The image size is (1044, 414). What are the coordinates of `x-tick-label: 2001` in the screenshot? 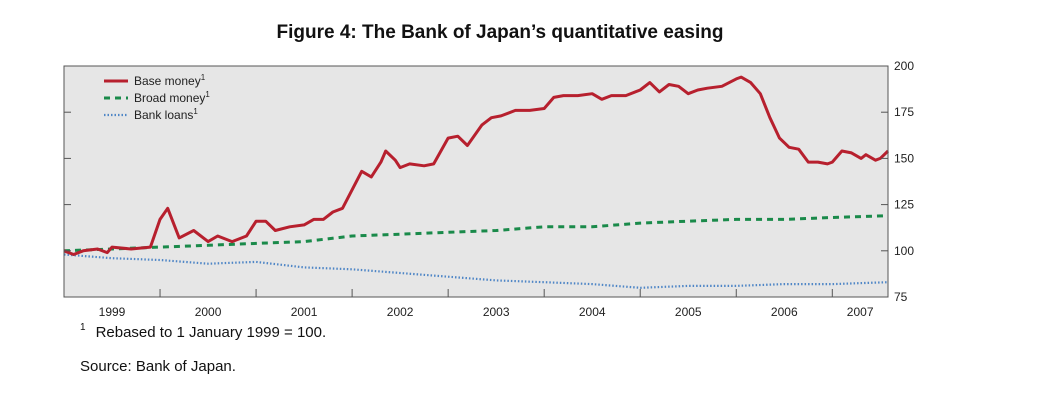 It's located at (304, 312).